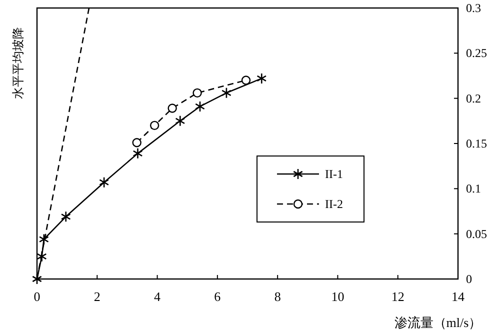  I want to click on y-tick-label: 0, so click(469, 279).